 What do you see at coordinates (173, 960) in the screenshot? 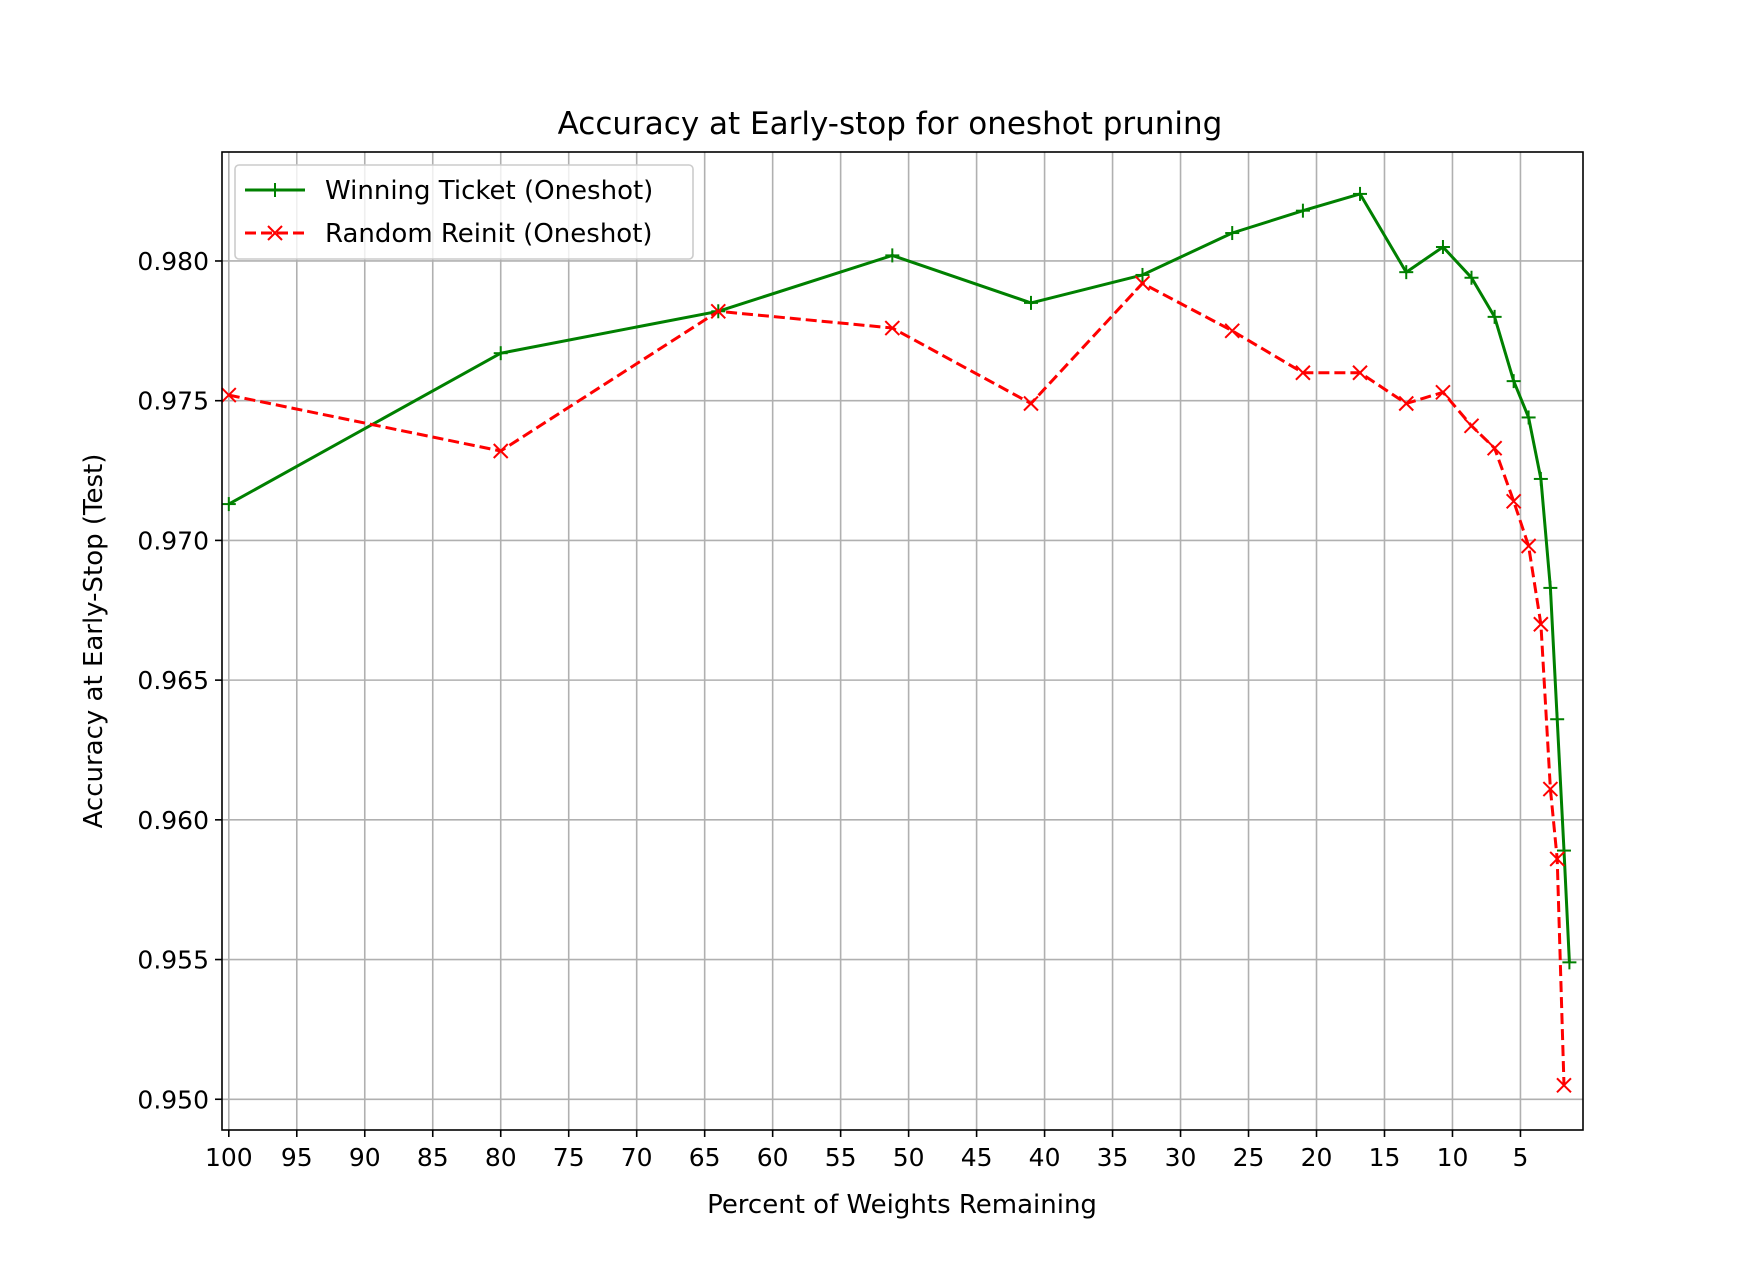
I see `y-tick-label: 0.955` at bounding box center [173, 960].